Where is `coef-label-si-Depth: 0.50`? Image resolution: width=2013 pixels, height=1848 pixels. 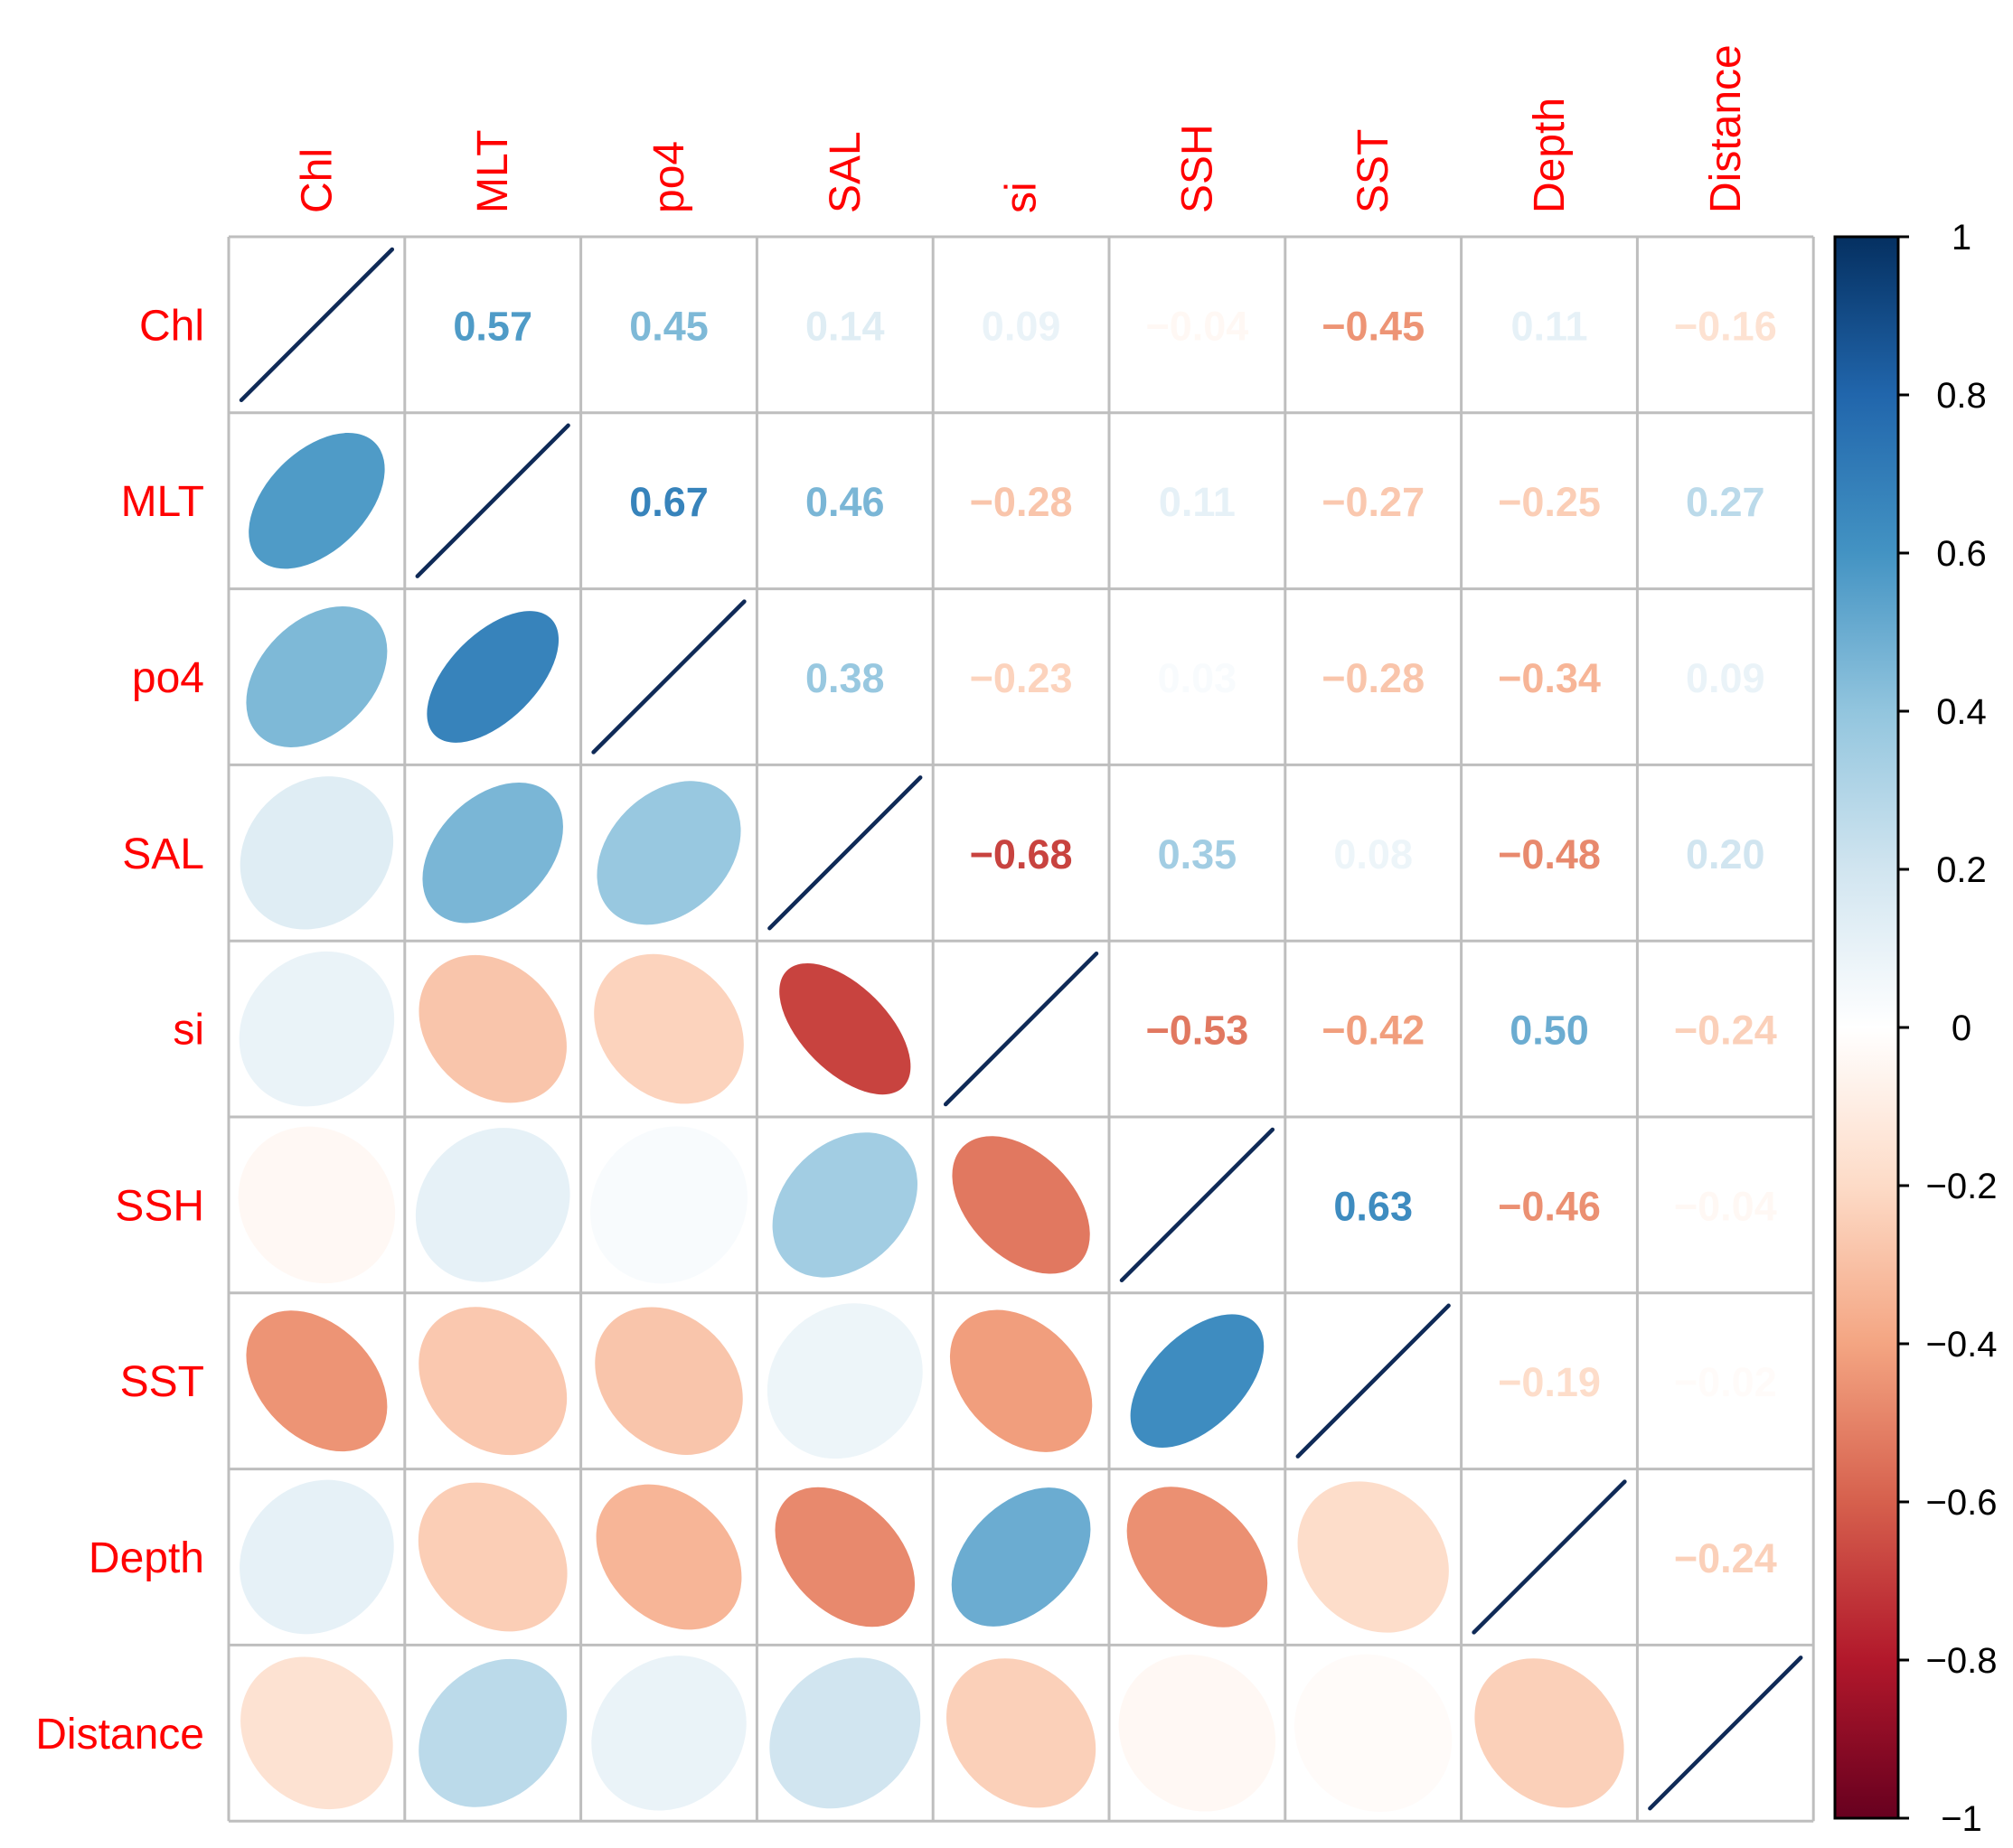 coef-label-si-Depth: 0.50 is located at coordinates (1549, 1031).